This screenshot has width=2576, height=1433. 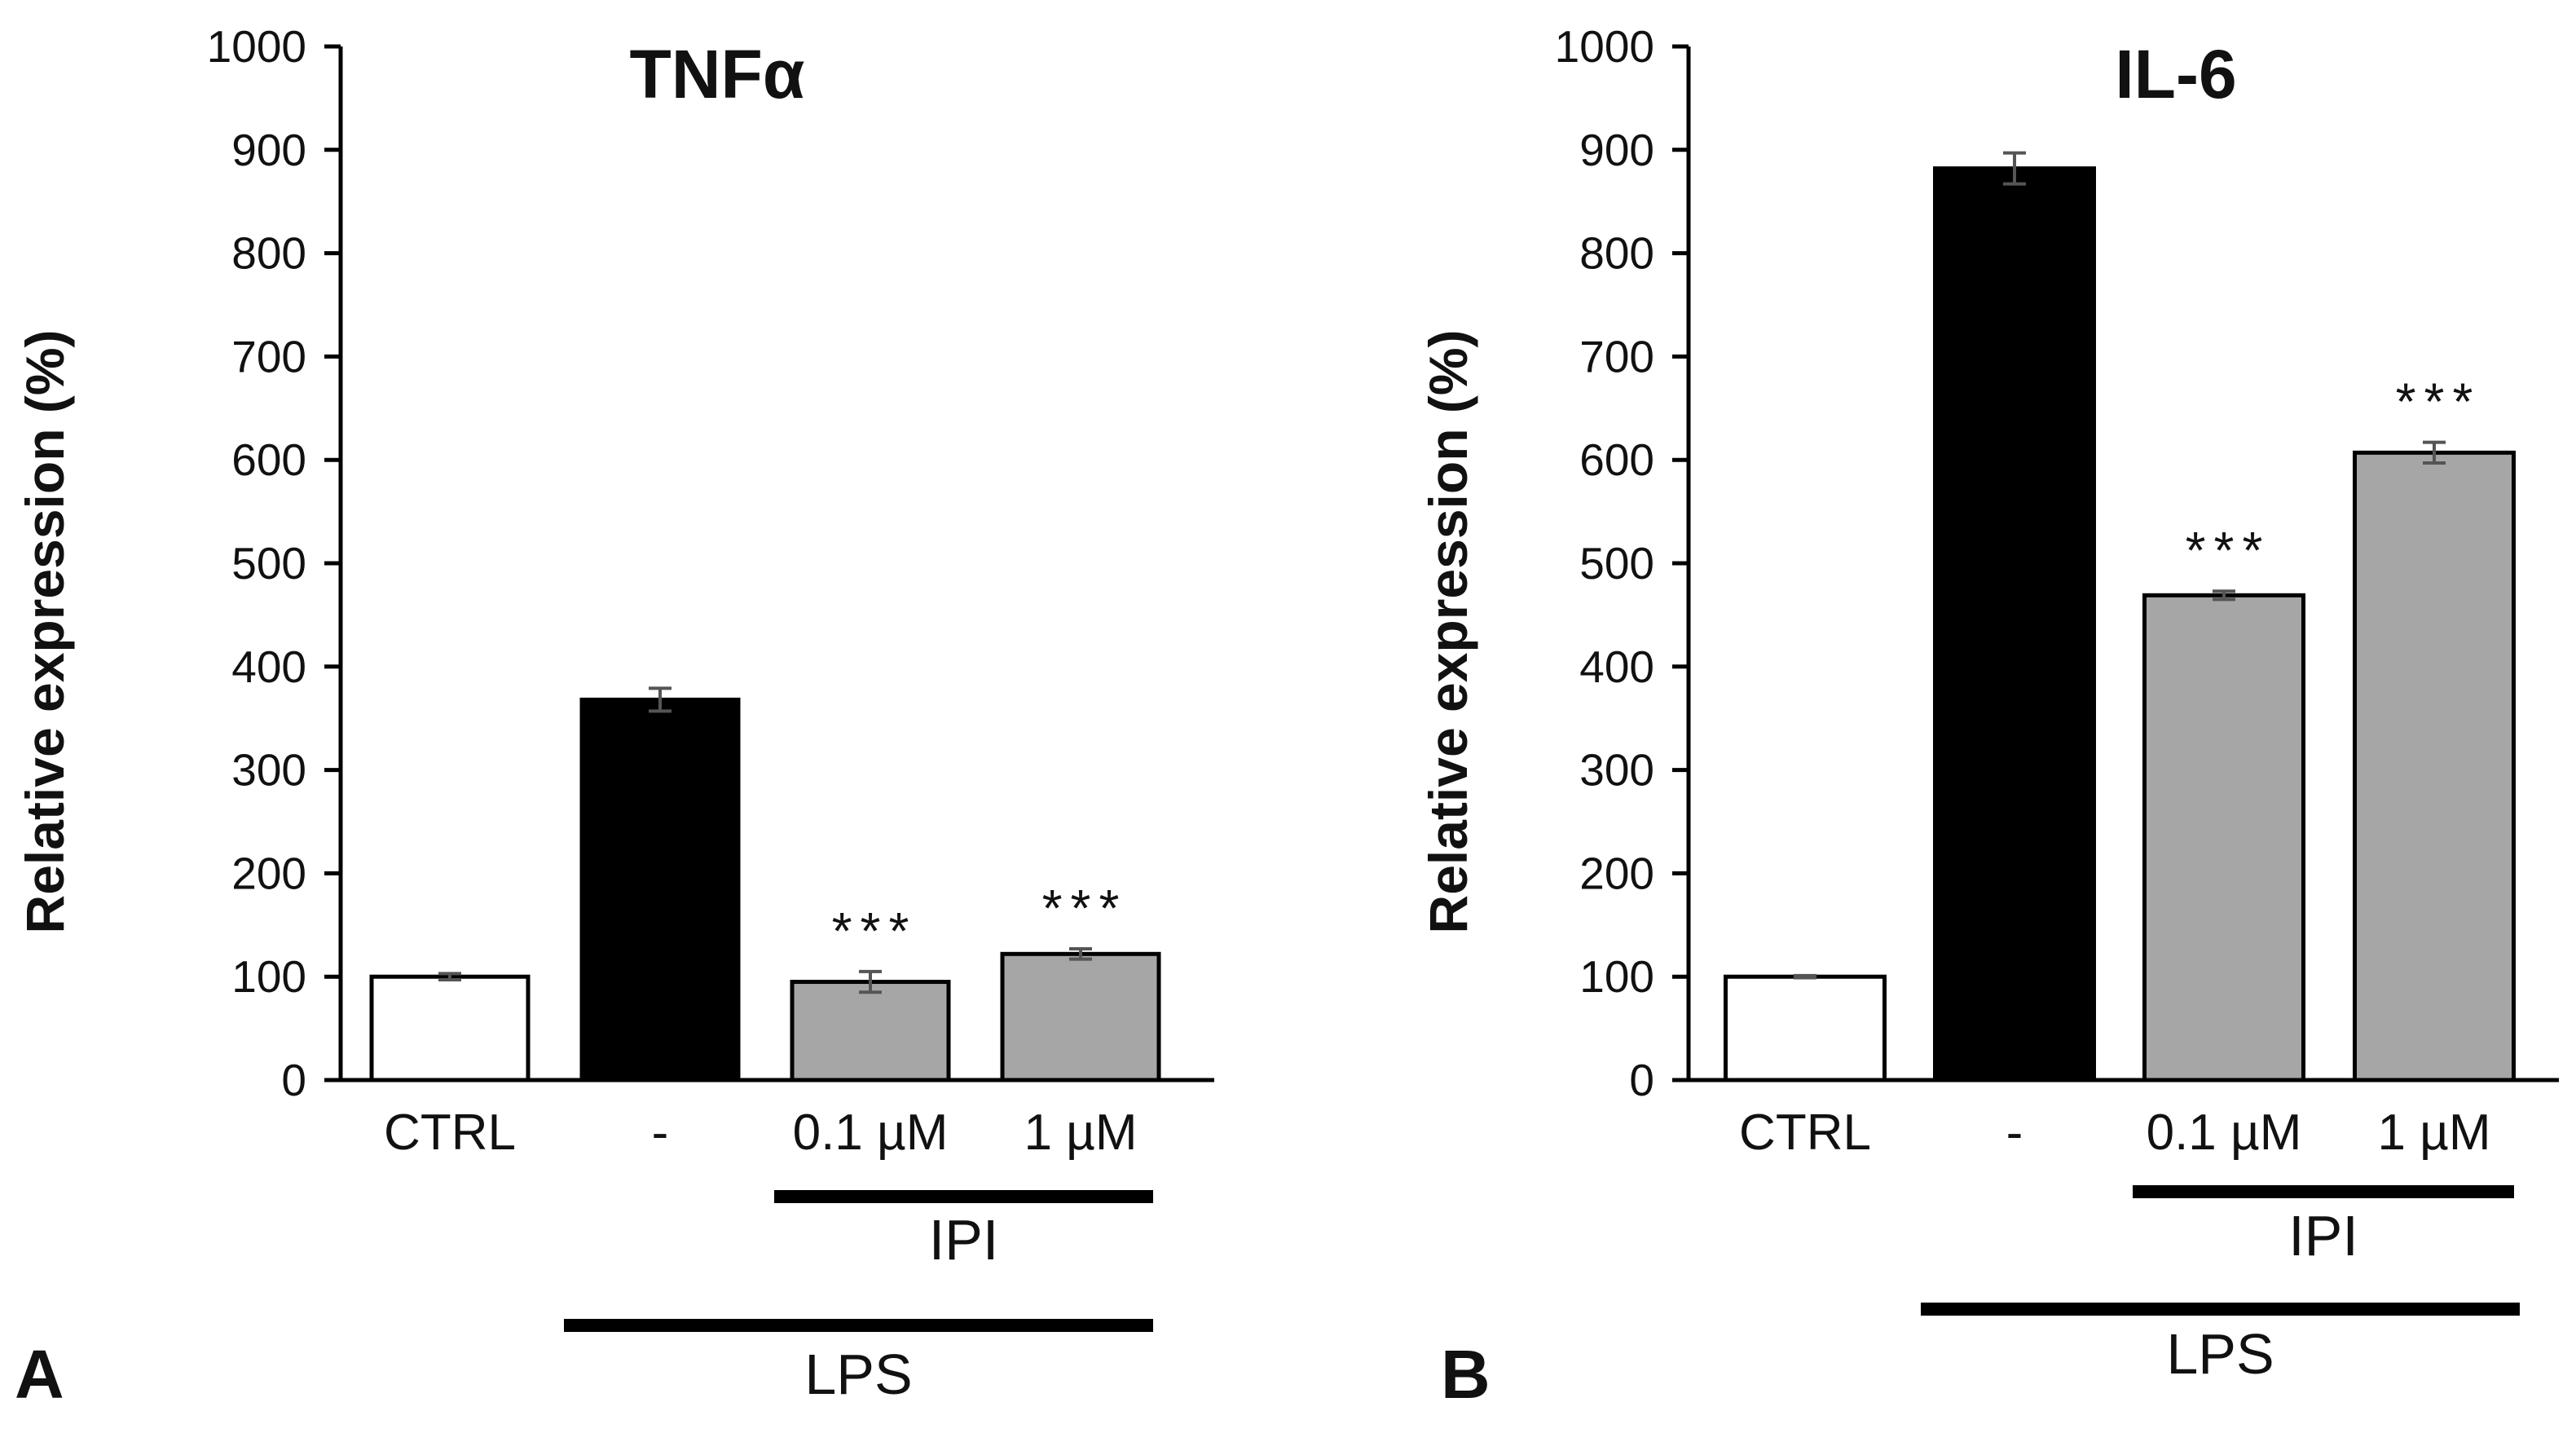 I want to click on chart-title: IL-6, so click(x=2175, y=74).